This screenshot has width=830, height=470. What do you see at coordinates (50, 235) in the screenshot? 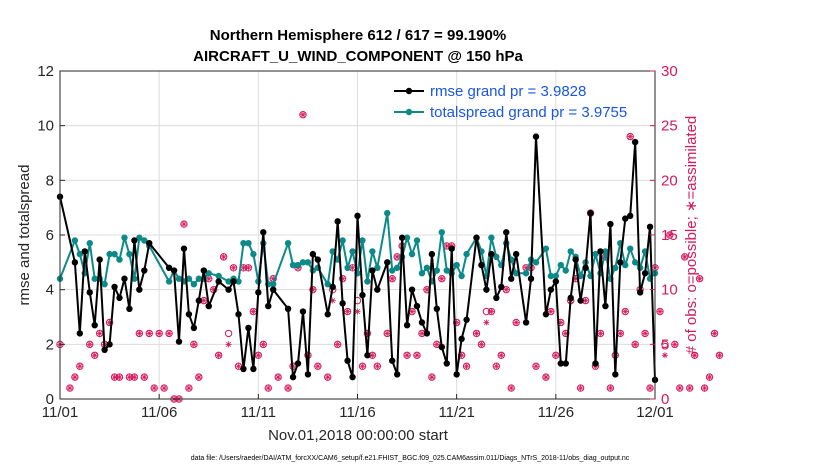
I see `y-tick-label: 6` at bounding box center [50, 235].